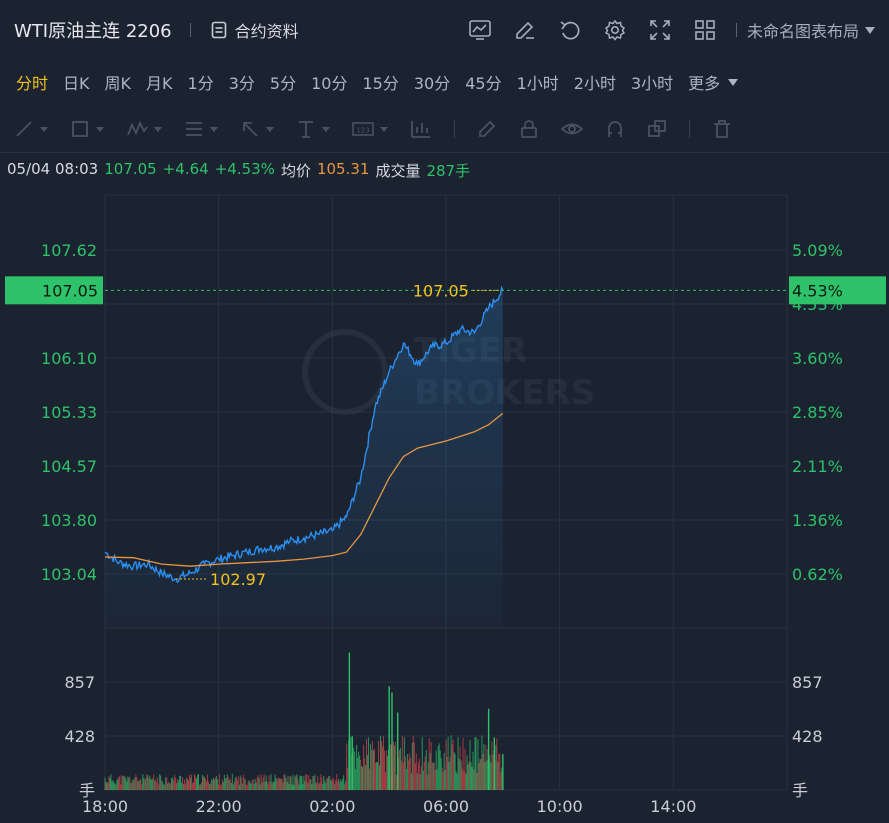  What do you see at coordinates (53, 169) in the screenshot?
I see `quote-time: 05/04 08:03` at bounding box center [53, 169].